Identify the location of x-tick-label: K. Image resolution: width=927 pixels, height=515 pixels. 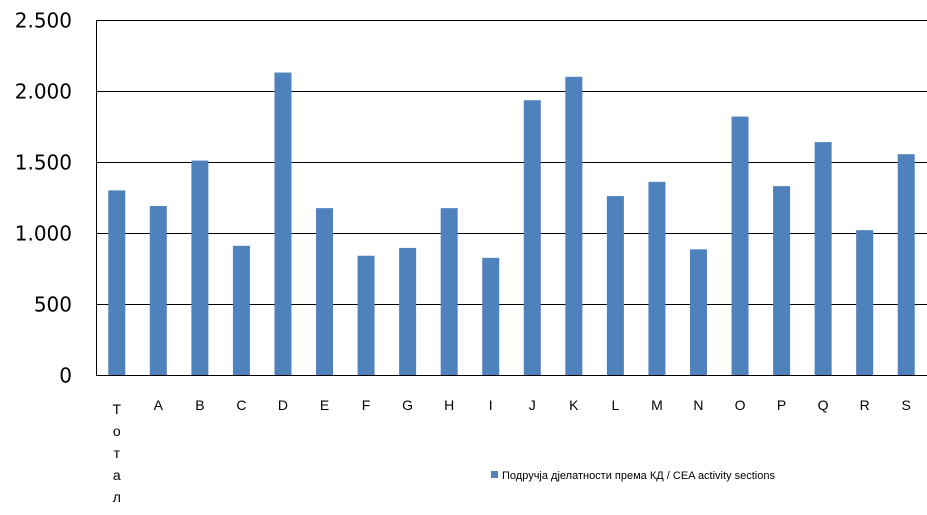
(574, 405).